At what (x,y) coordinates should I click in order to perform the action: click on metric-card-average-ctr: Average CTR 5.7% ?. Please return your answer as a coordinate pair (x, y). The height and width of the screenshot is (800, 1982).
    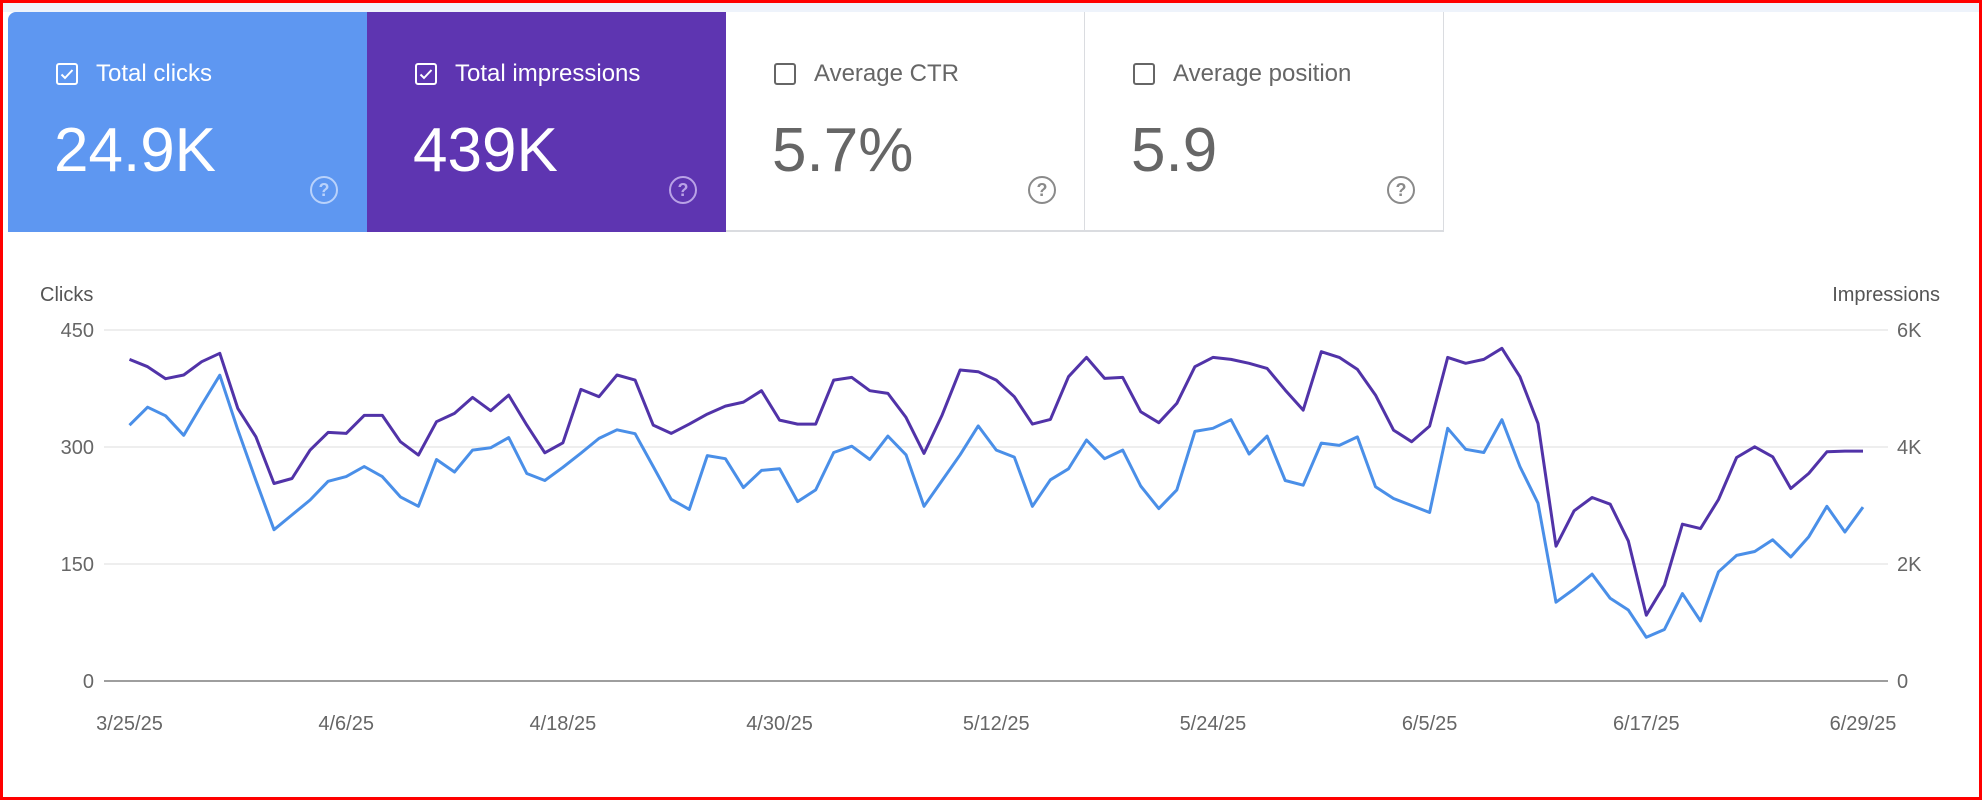
    Looking at the image, I should click on (905, 122).